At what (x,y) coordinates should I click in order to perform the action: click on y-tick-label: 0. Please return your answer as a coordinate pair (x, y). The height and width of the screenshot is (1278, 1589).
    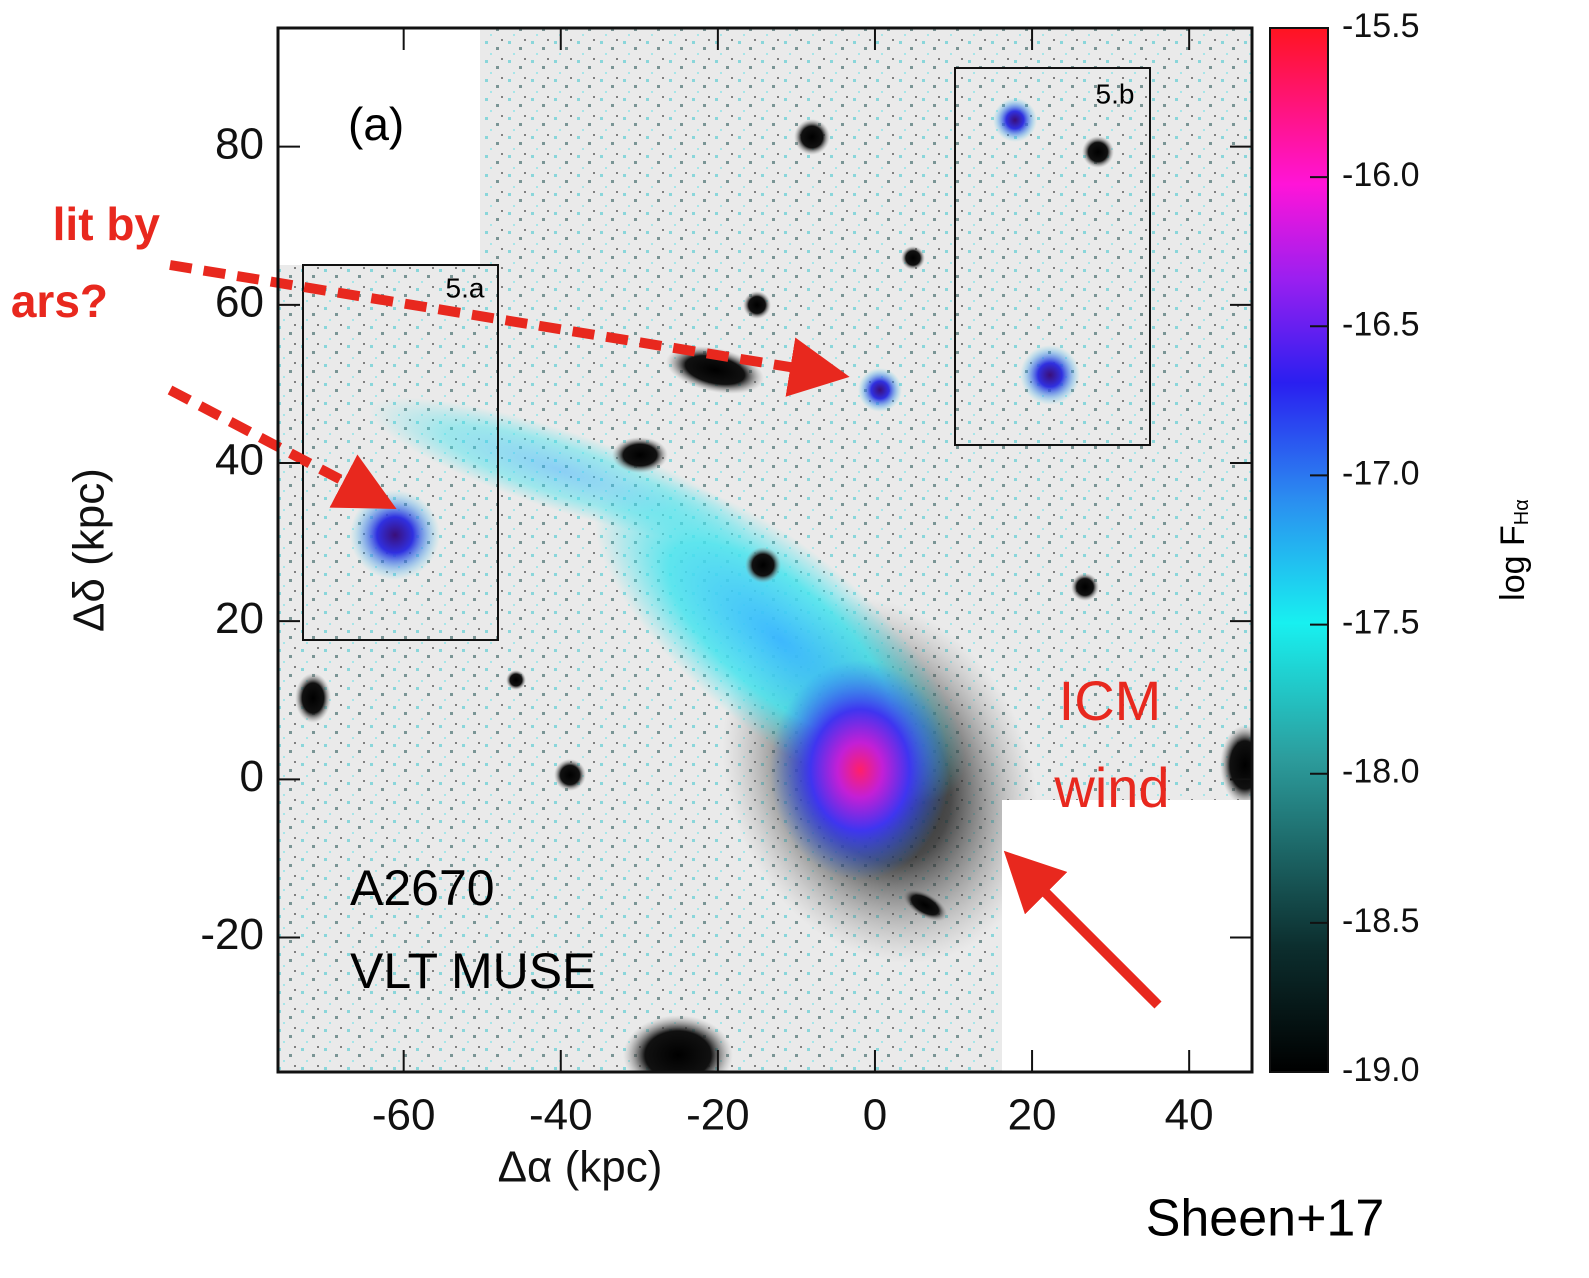
    Looking at the image, I should click on (252, 776).